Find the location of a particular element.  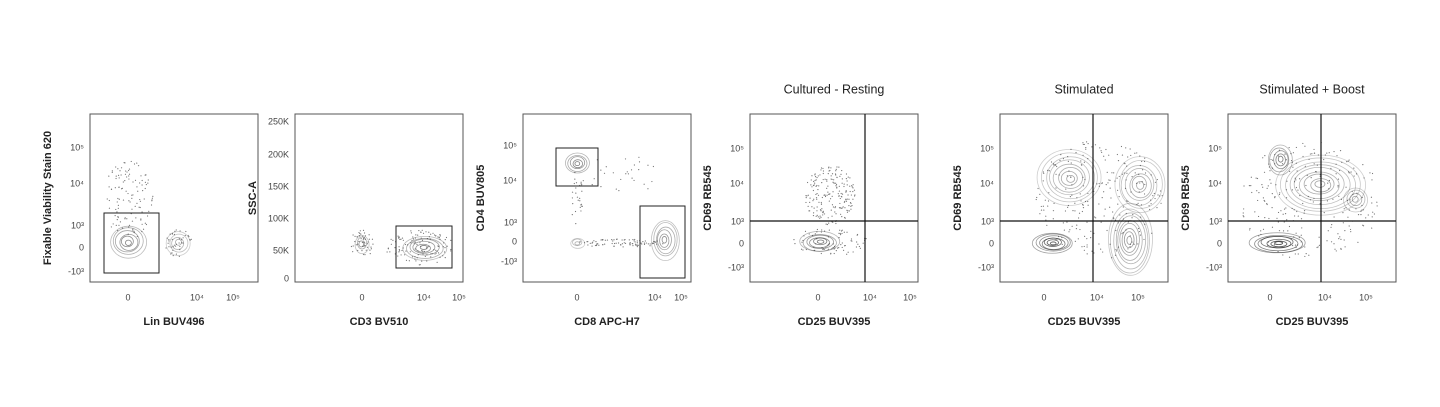

x-axis-label: CD8 APC-H7 is located at coordinates (607, 322).